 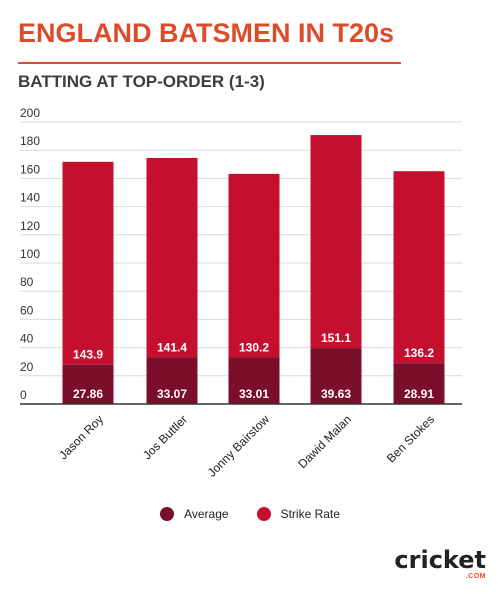 What do you see at coordinates (27, 282) in the screenshot?
I see `y-tick-label: 80` at bounding box center [27, 282].